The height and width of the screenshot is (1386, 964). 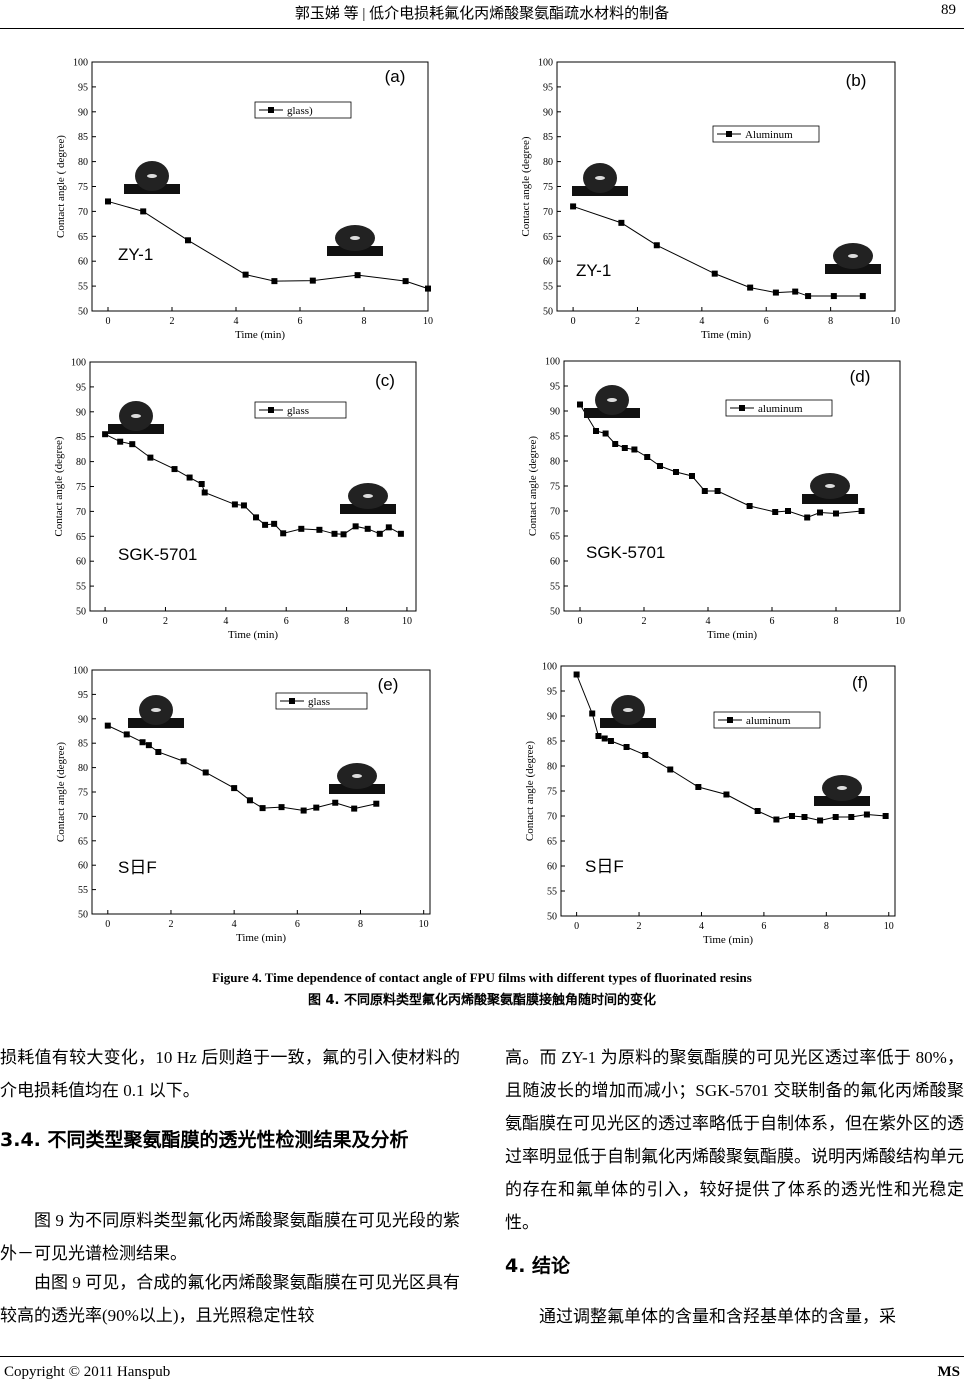 I want to click on panel-label: (d), so click(x=860, y=376).